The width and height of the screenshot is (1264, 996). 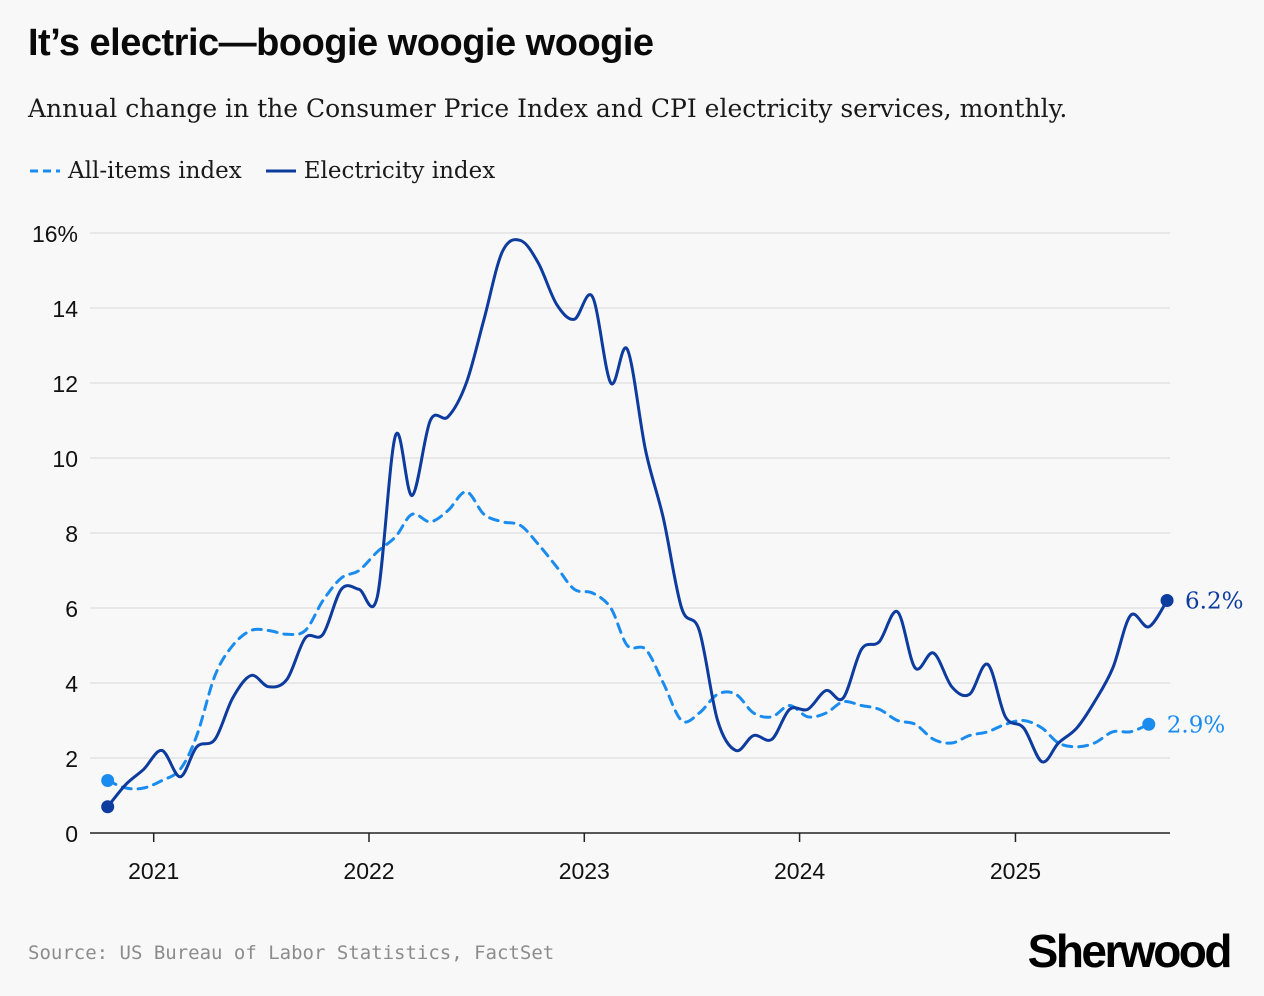 I want to click on legend-item-electricity: Electricity index, so click(x=380, y=171).